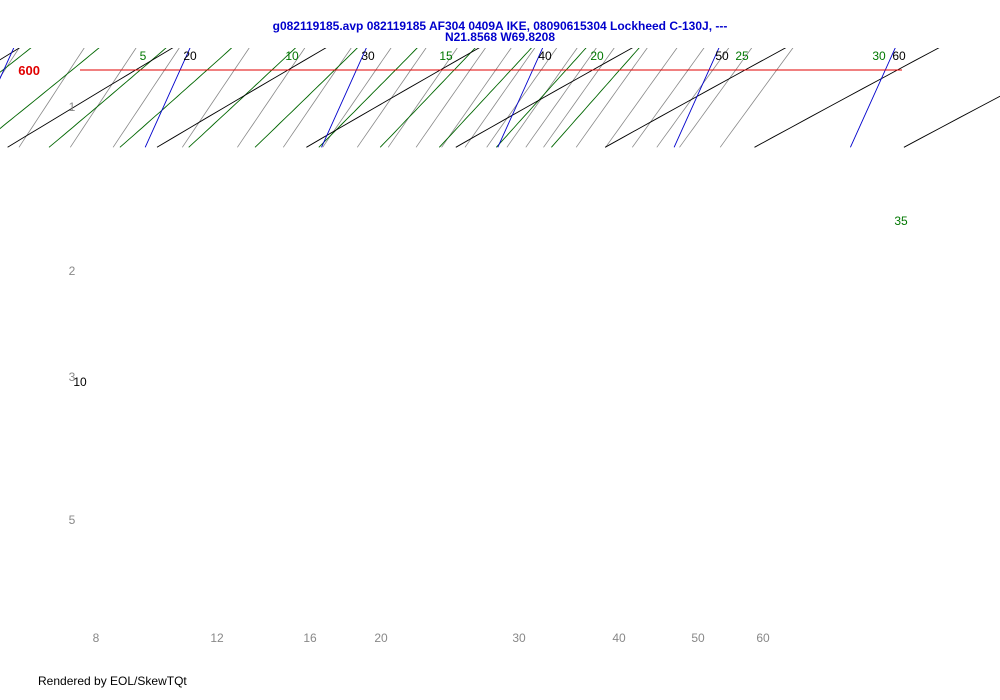  Describe the element at coordinates (597, 56) in the screenshot. I see `moist-adiabat-label: 20` at that location.